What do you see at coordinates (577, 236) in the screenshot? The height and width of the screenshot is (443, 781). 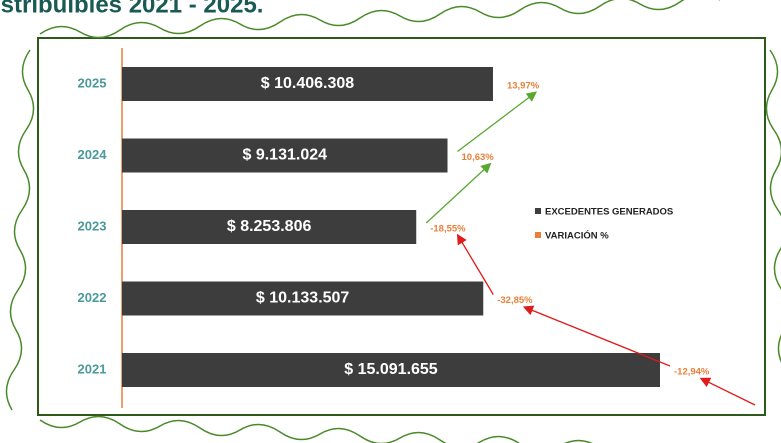 I see `legend-label: VARIACIÓN %` at bounding box center [577, 236].